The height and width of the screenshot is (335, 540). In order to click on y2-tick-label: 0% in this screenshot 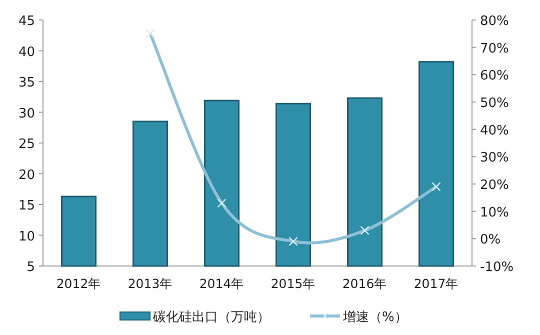, I will do `click(490, 240)`.